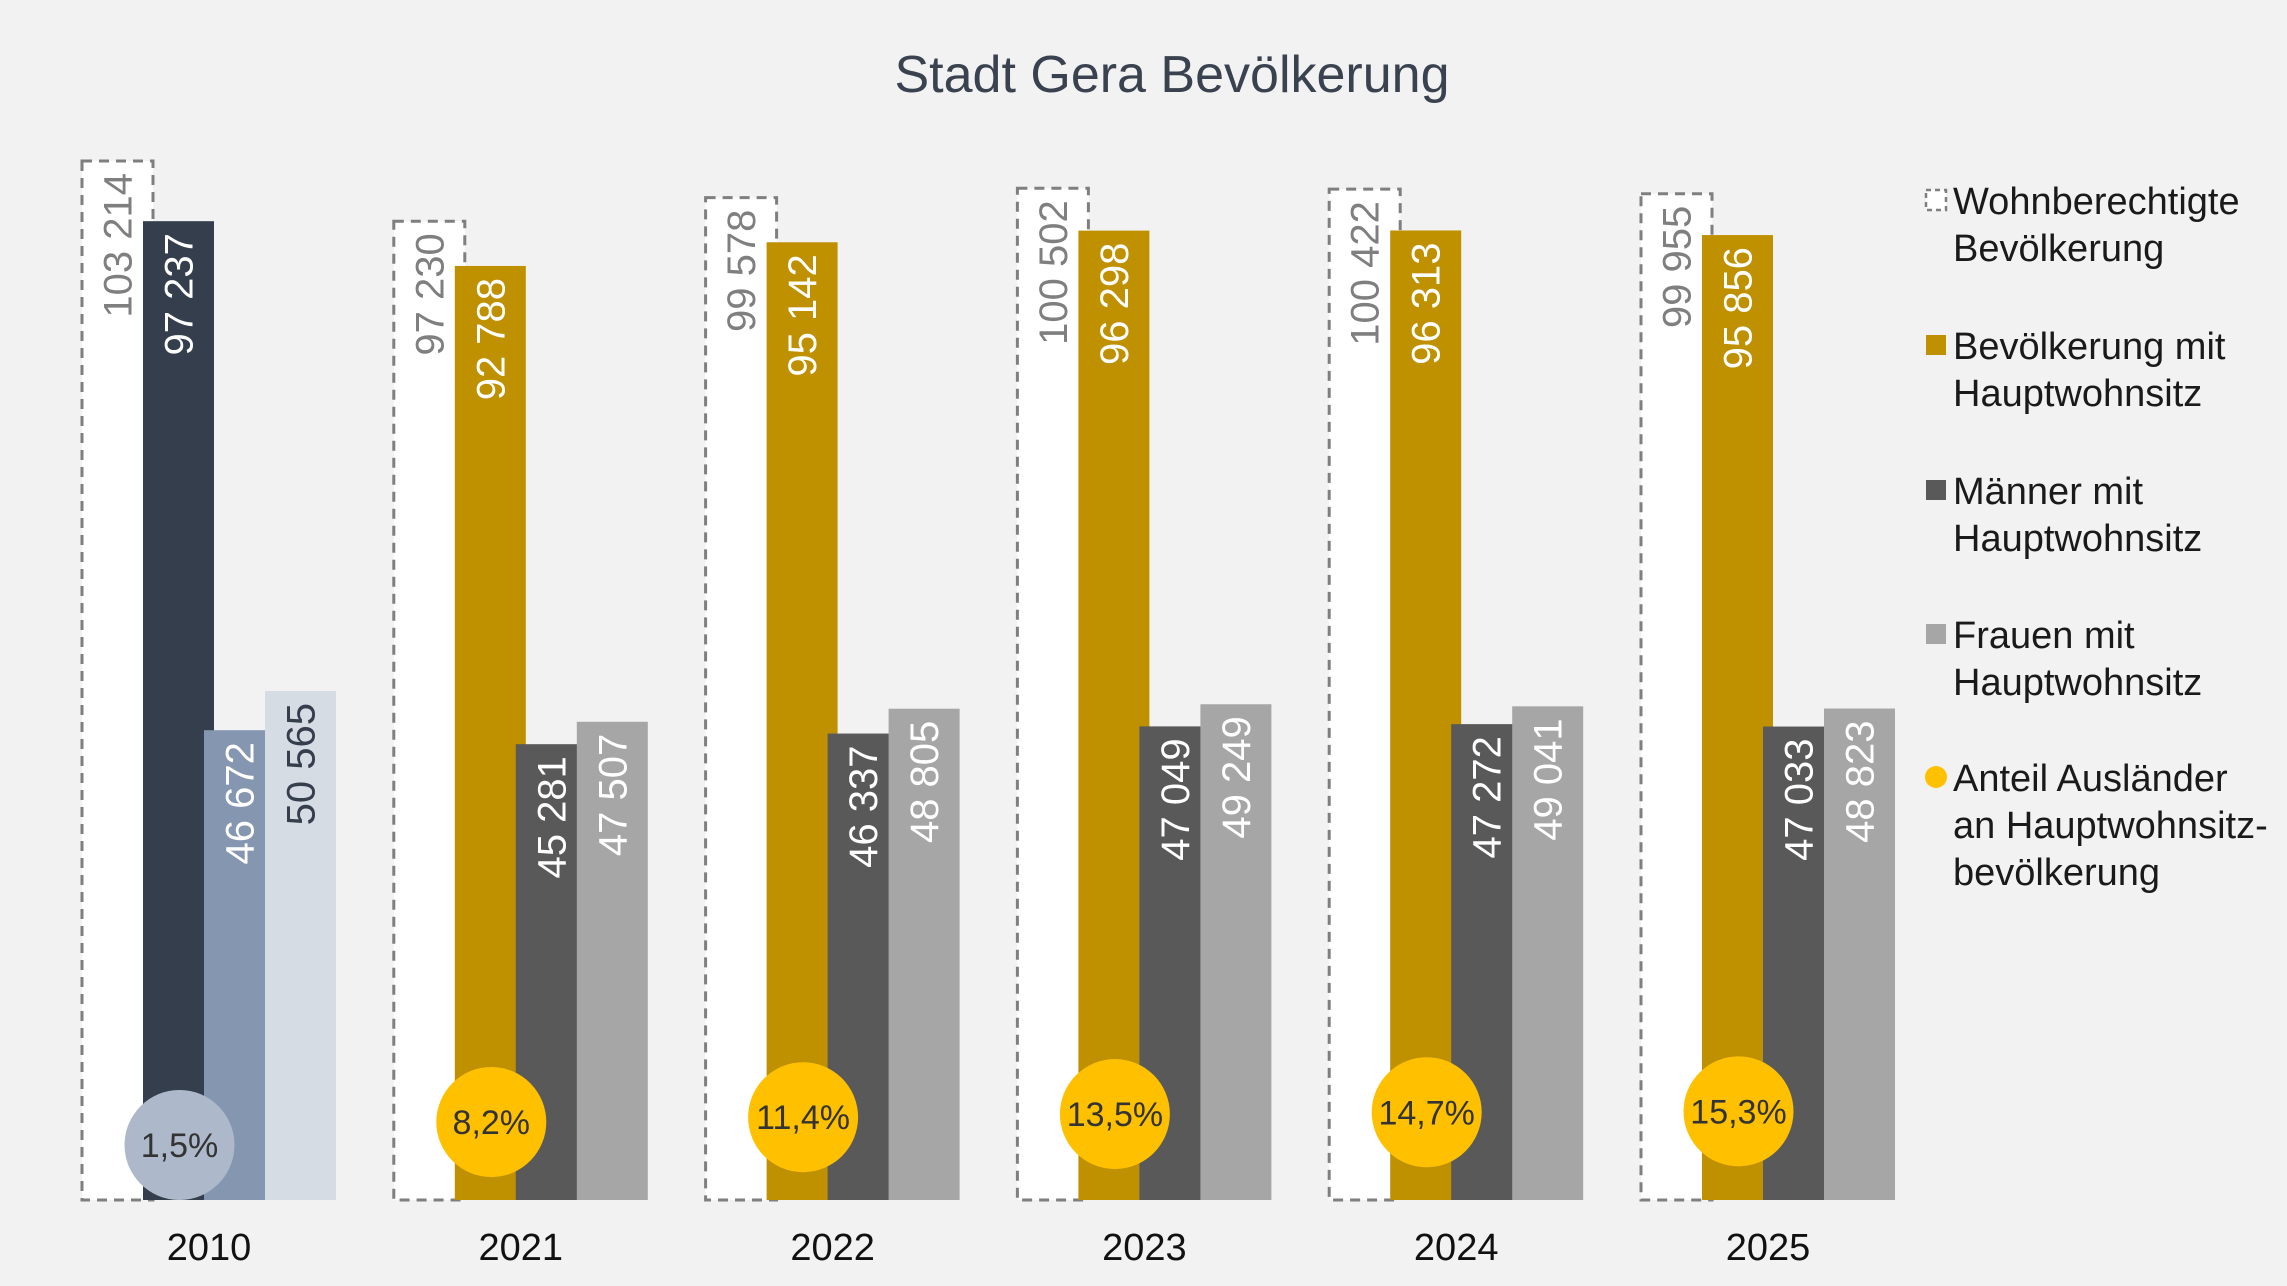 The width and height of the screenshot is (2287, 1286). What do you see at coordinates (1456, 1248) in the screenshot?
I see `x-tick-label: 2024` at bounding box center [1456, 1248].